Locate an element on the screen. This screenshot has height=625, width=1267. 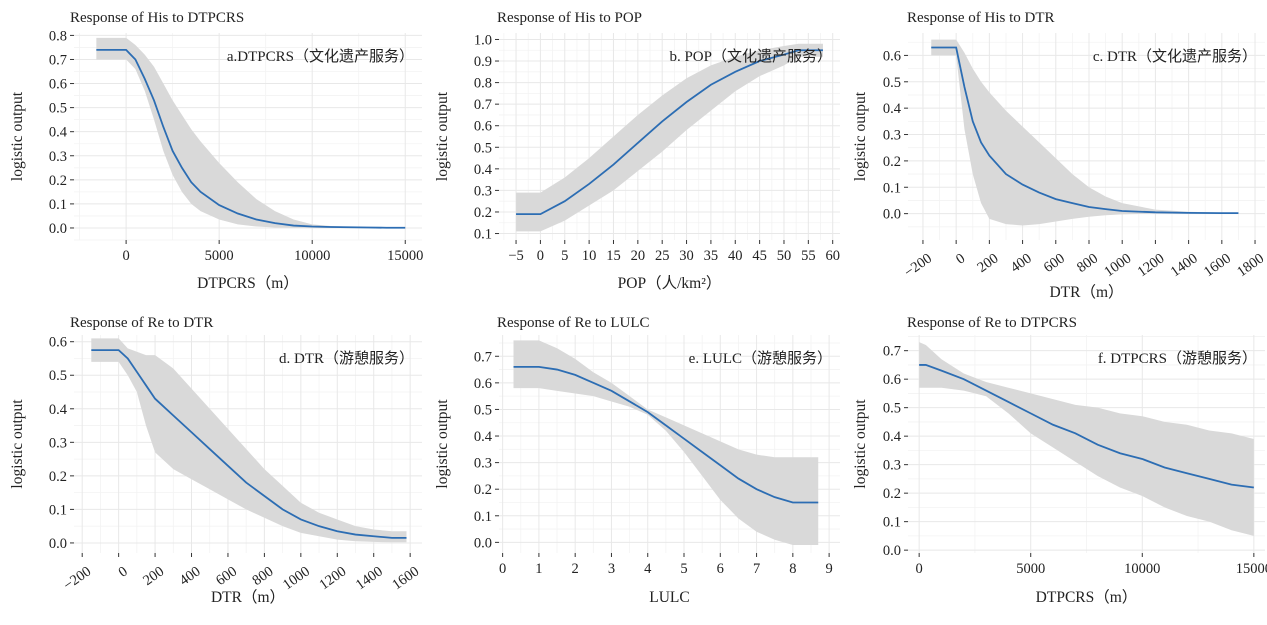
x-tick-label: 1 is located at coordinates (538, 569).